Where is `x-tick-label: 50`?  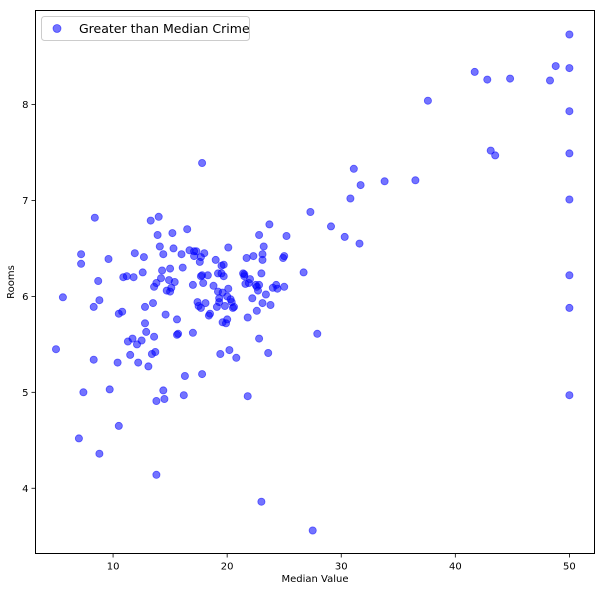 x-tick-label: 50 is located at coordinates (569, 567).